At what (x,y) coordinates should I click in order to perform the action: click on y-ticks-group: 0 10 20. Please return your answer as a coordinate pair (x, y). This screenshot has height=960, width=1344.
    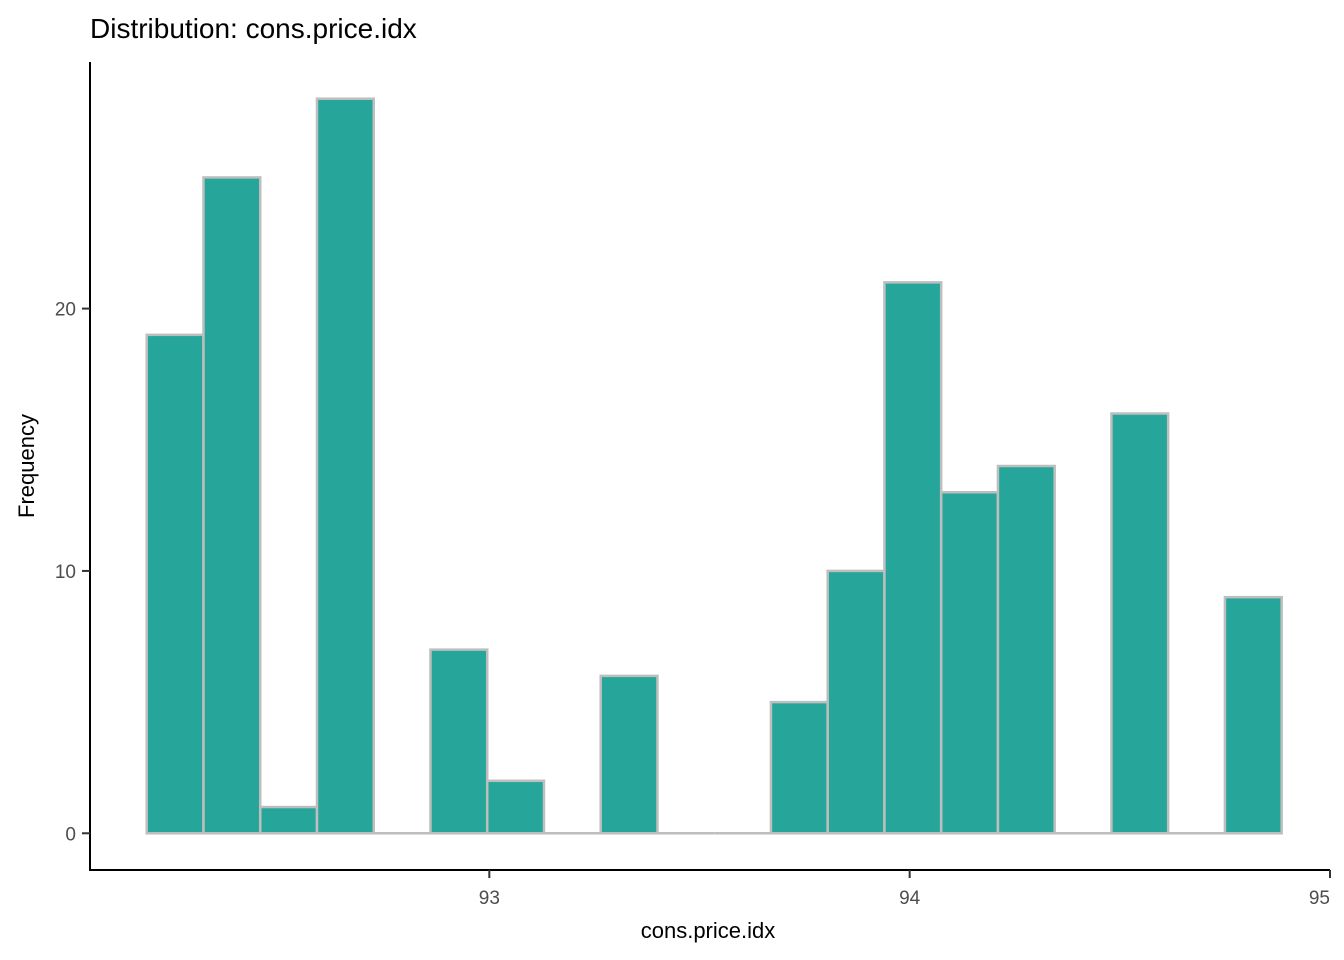
    Looking at the image, I should click on (72, 572).